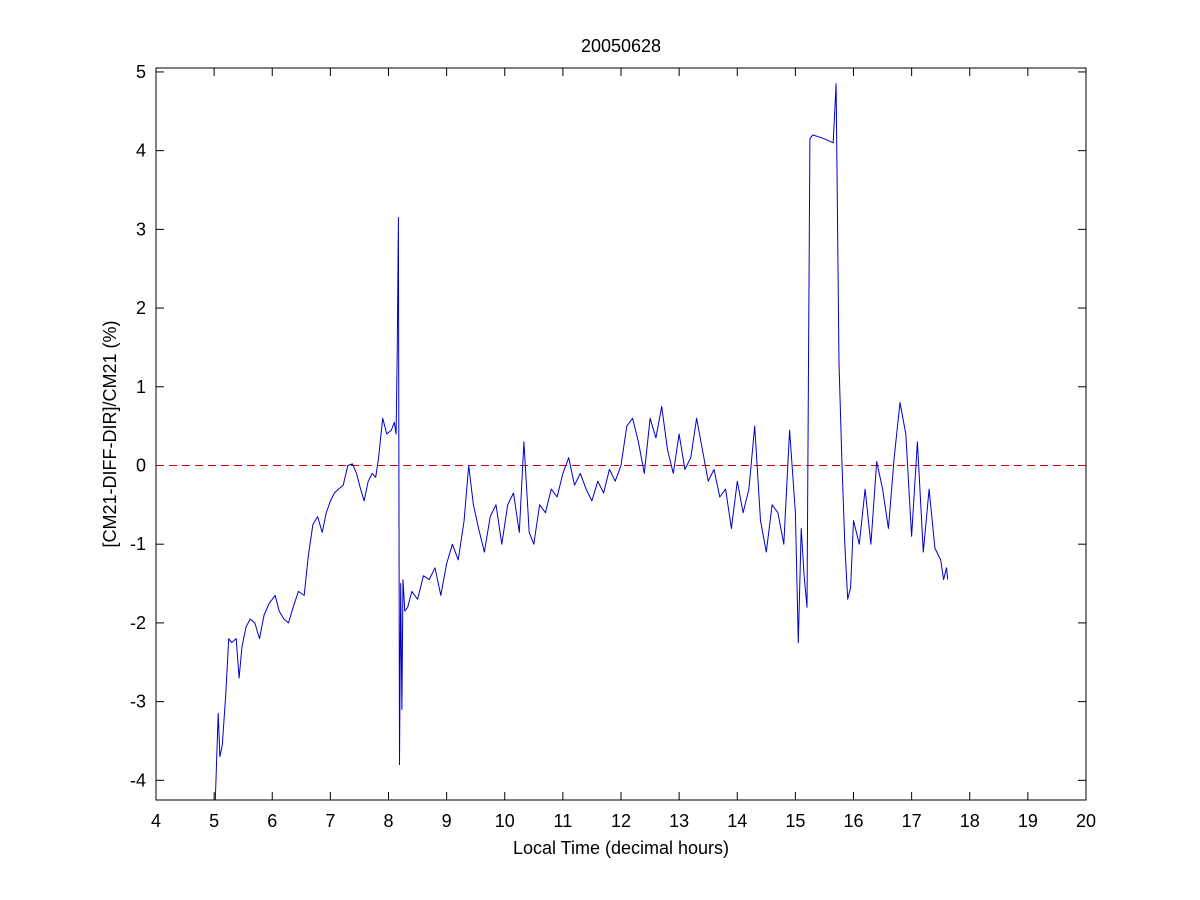 The width and height of the screenshot is (1200, 900). I want to click on x-tick-label: 13, so click(679, 821).